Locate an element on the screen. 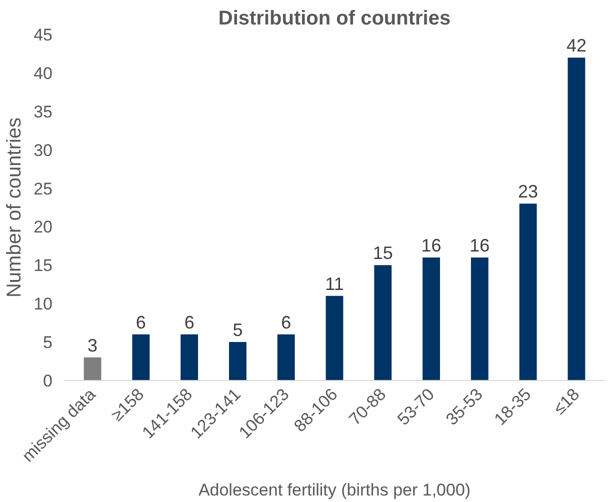  y-tick-label: 35 is located at coordinates (43, 112).